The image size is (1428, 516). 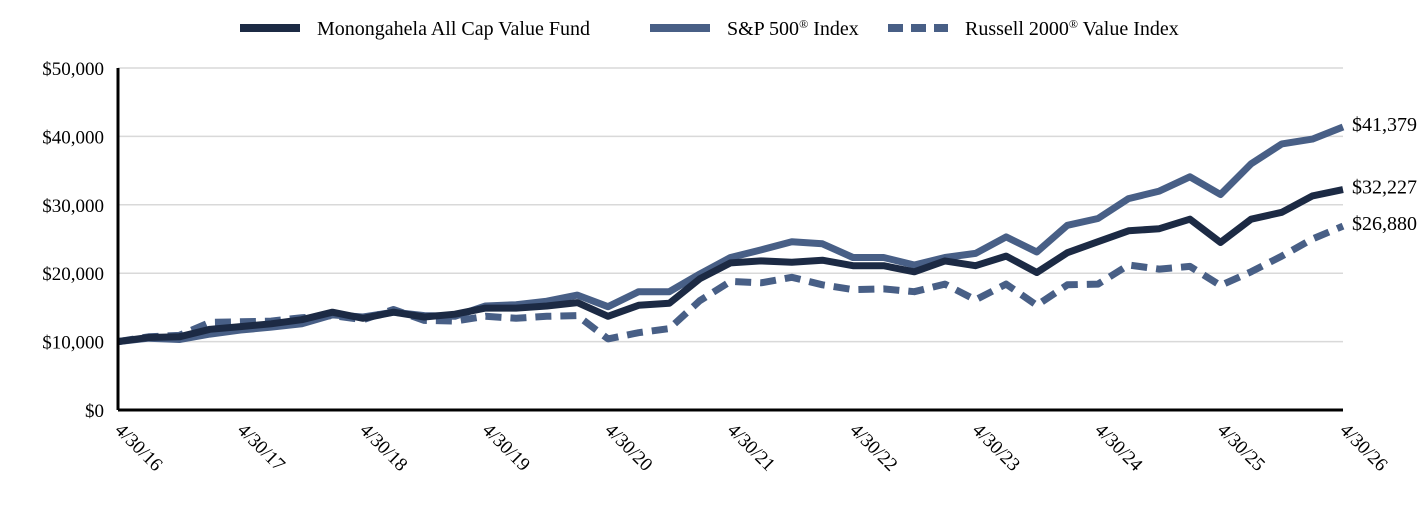 What do you see at coordinates (628, 448) in the screenshot?
I see `x-tick-label: 4/30/20` at bounding box center [628, 448].